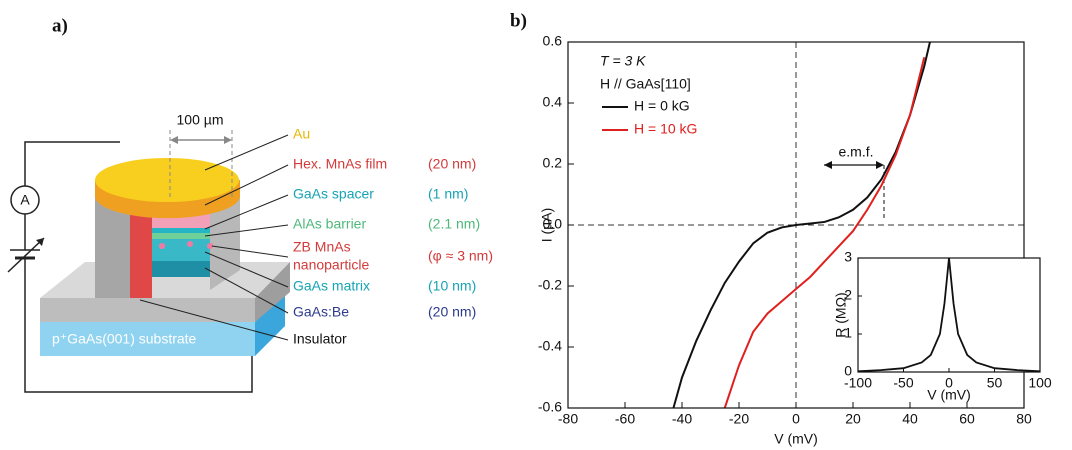 This screenshot has height=450, width=1072. What do you see at coordinates (1040, 383) in the screenshot?
I see `x-tick-label: 100` at bounding box center [1040, 383].